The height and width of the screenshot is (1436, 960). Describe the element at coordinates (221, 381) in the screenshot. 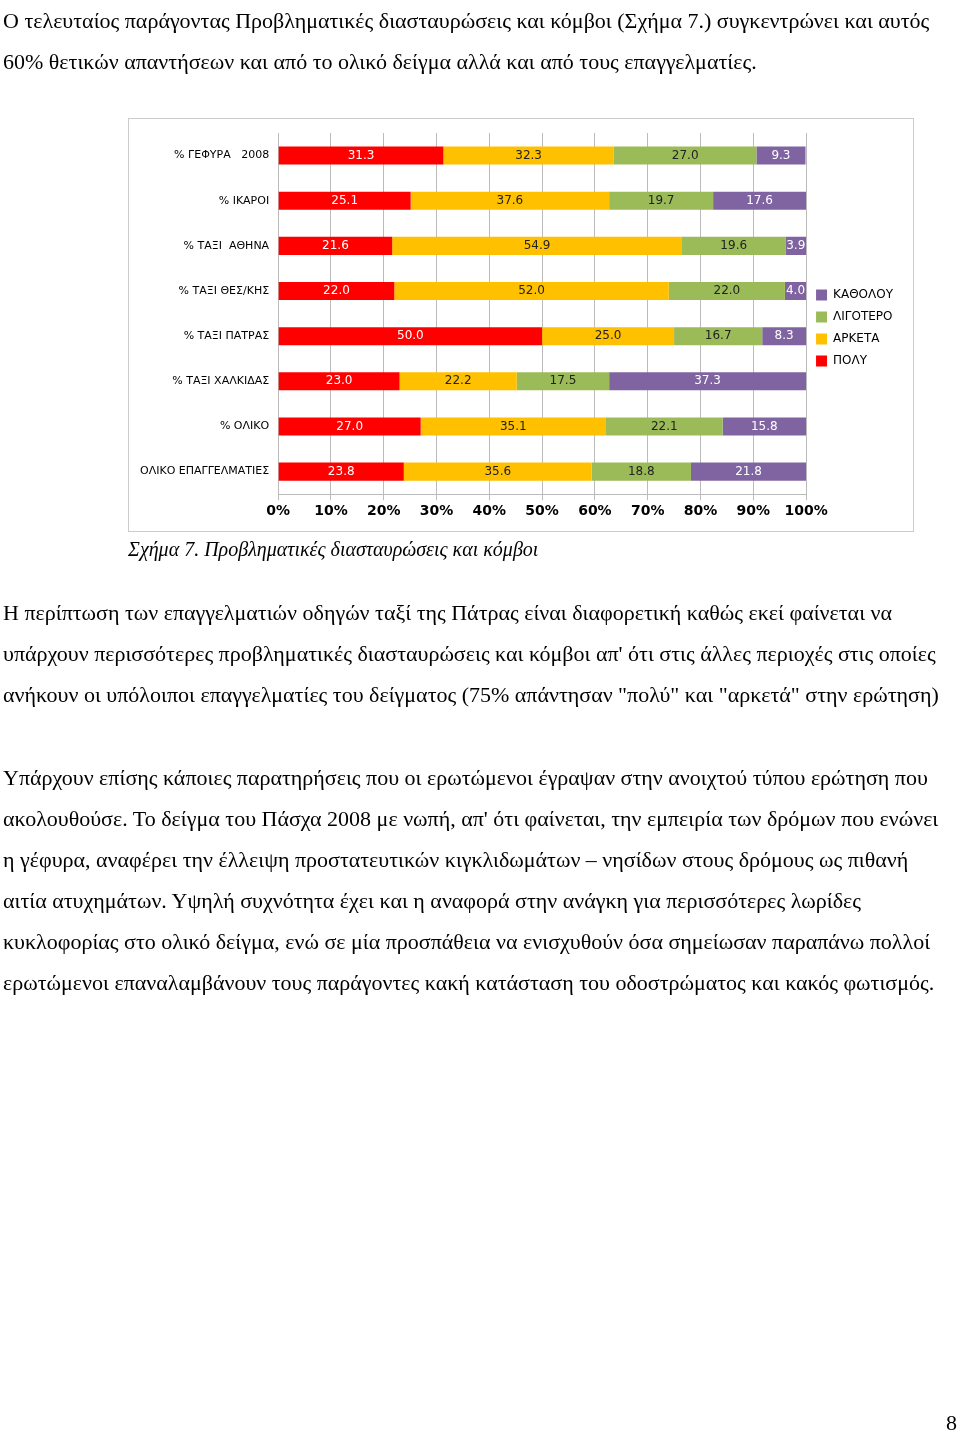

I see `y-tick-label: % ΤΑΞΙ ΧΑΛΚΙΔΑΣ` at that location.